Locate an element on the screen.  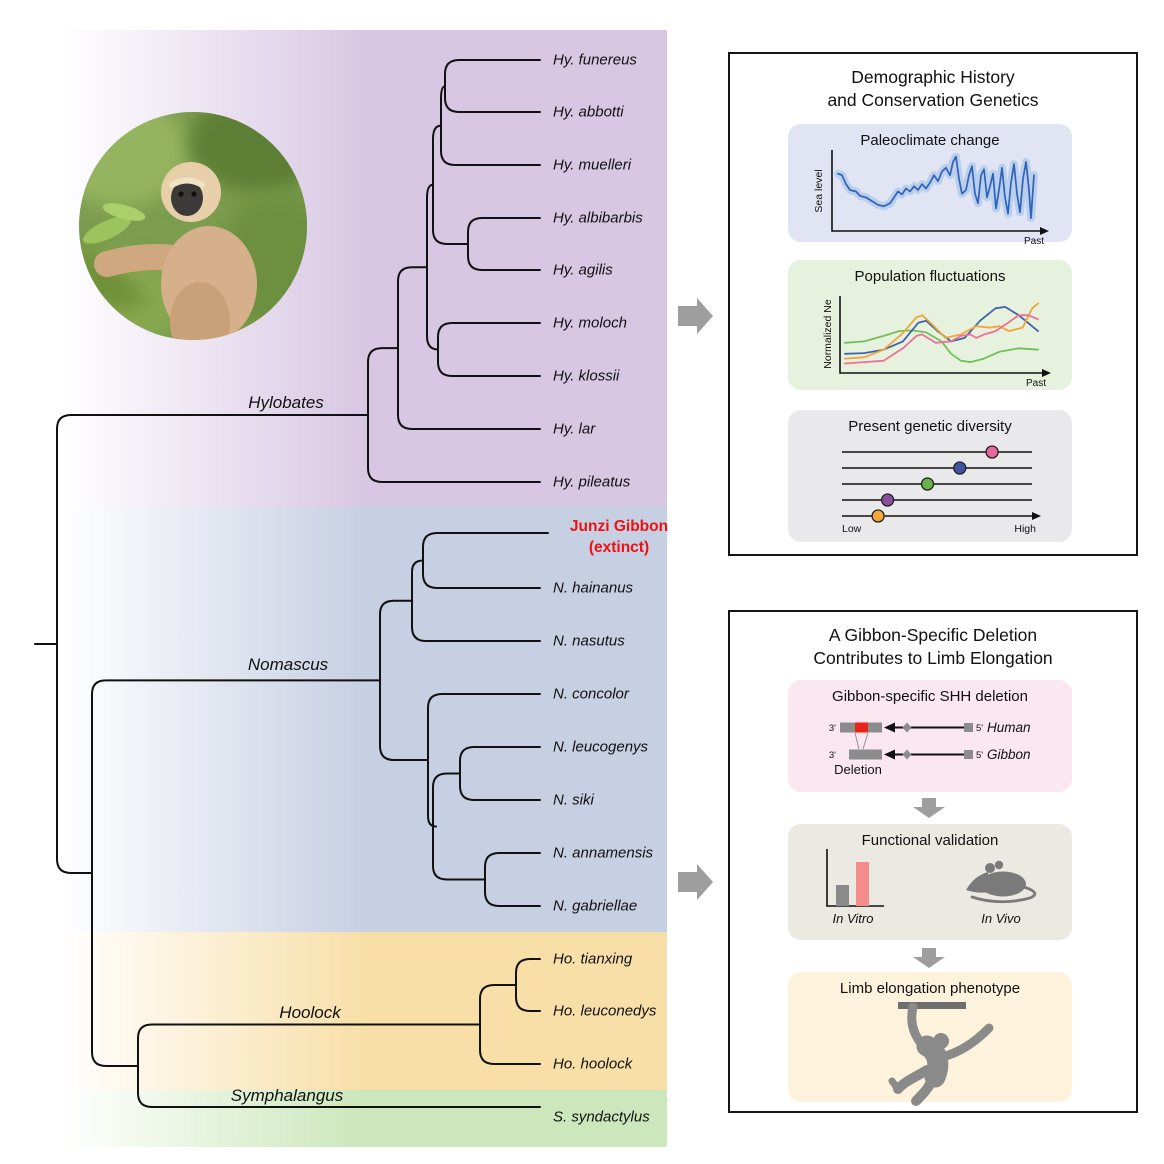
tip-label-annamensis: N. annamensis is located at coordinates (603, 853).